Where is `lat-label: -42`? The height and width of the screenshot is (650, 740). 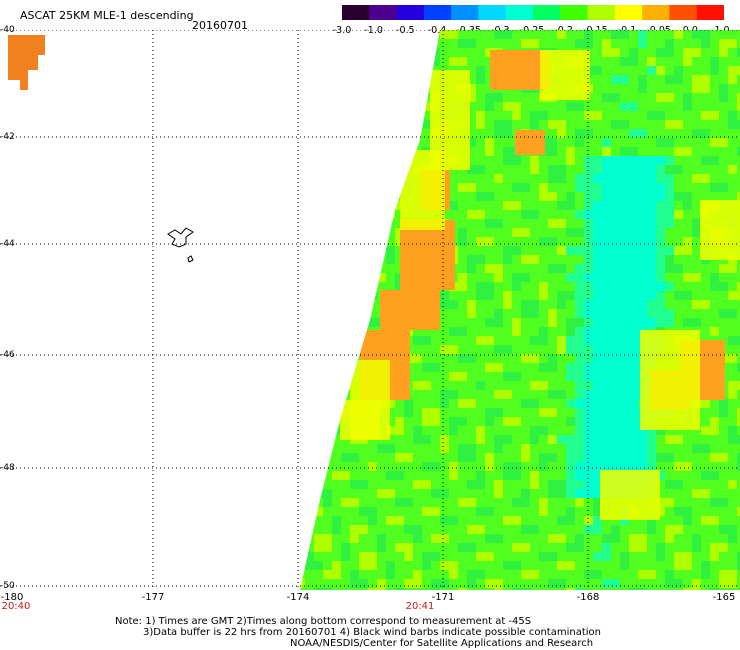
lat-label: -42 is located at coordinates (7, 137).